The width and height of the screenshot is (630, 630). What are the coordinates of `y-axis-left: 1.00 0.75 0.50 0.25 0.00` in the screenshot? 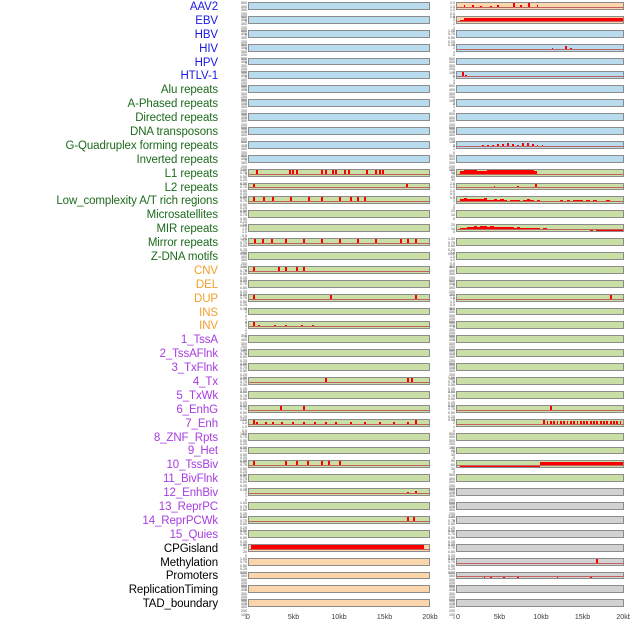 It's located at (235, 537).